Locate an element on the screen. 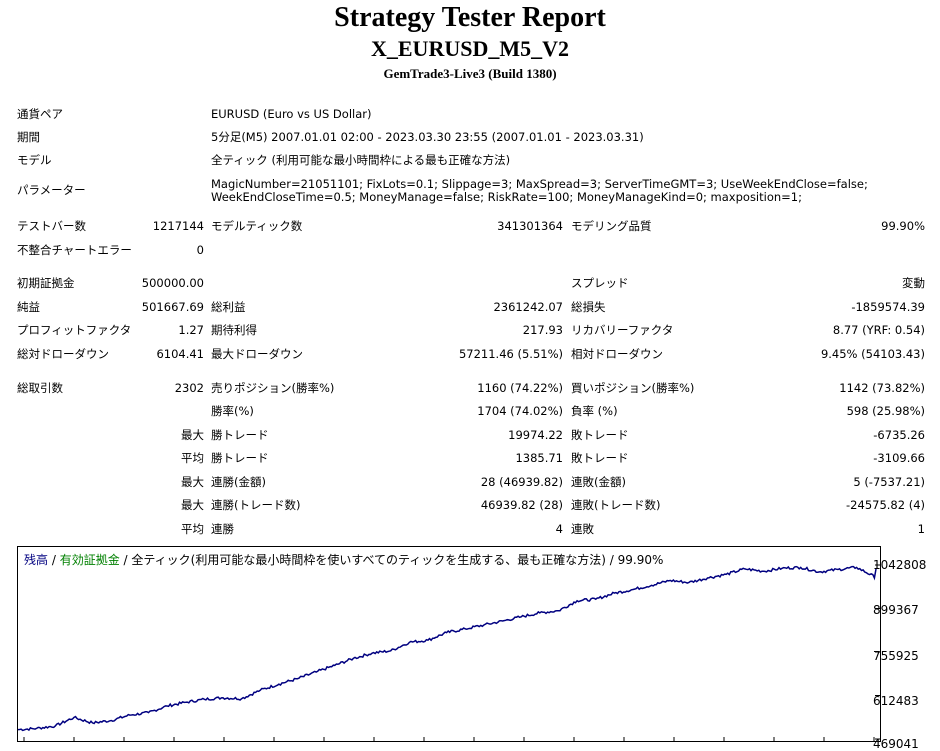 This screenshot has width=940, height=751. avg-consec-losses-value: 1 is located at coordinates (921, 529).